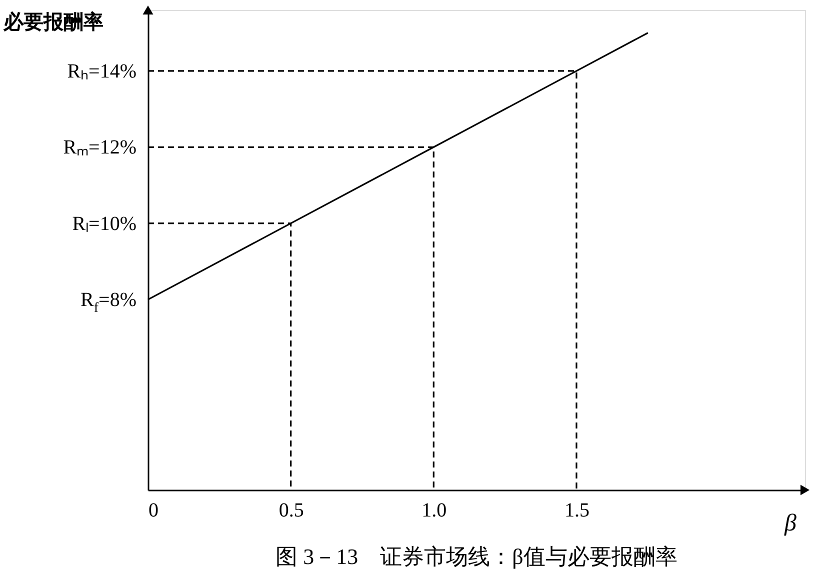  I want to click on y-tick-label: Rₘ=12%, so click(99, 147).